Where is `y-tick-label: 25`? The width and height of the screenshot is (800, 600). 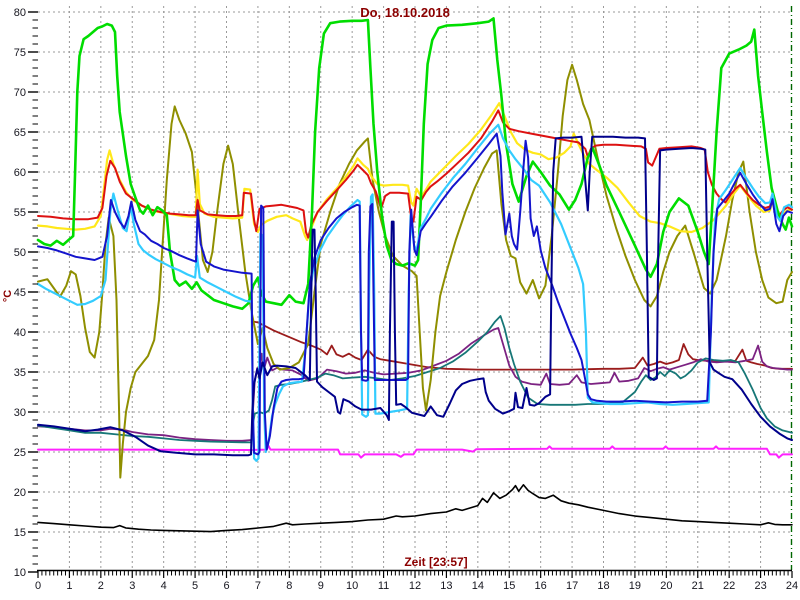 y-tick-label: 25 is located at coordinates (20, 453).